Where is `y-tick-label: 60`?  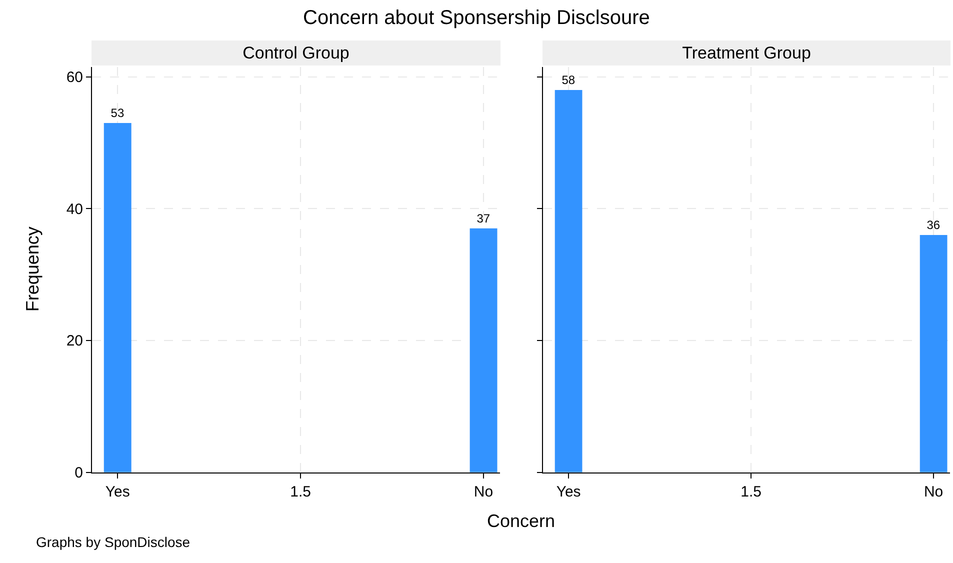 y-tick-label: 60 is located at coordinates (74, 77).